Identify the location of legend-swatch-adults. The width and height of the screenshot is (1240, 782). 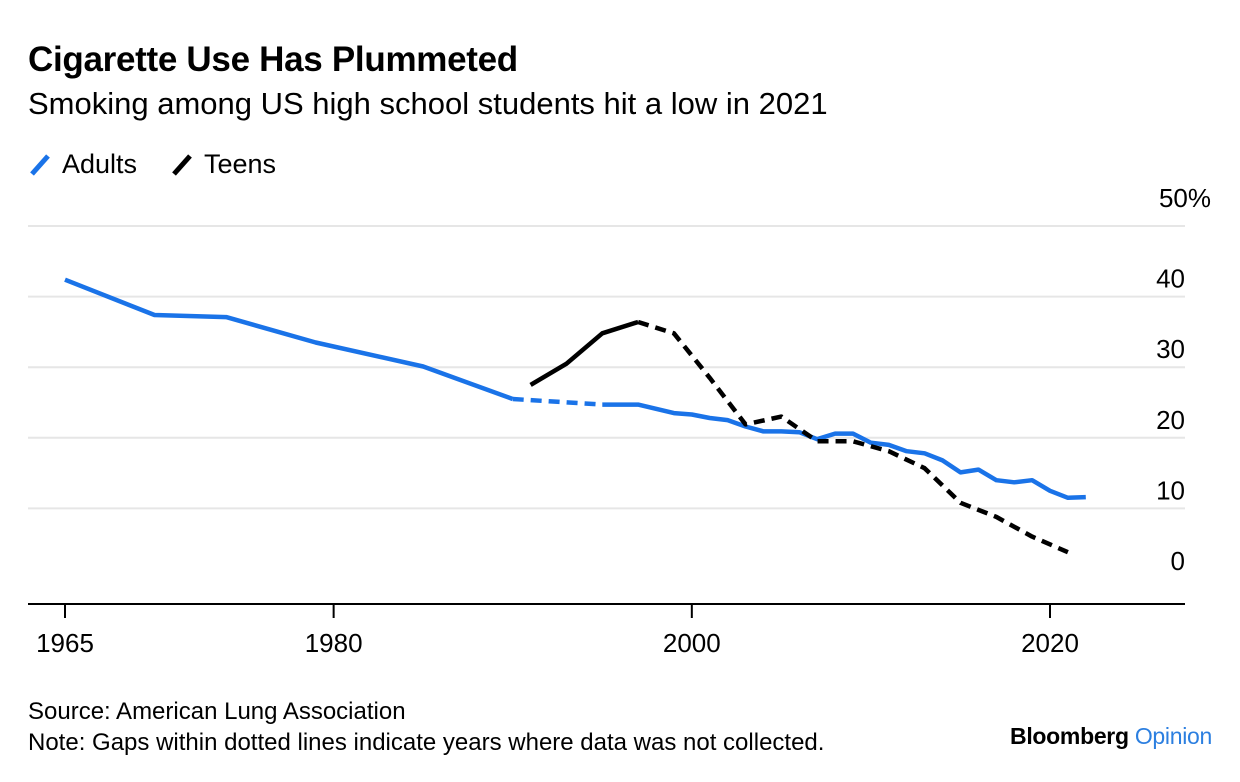
(40, 165).